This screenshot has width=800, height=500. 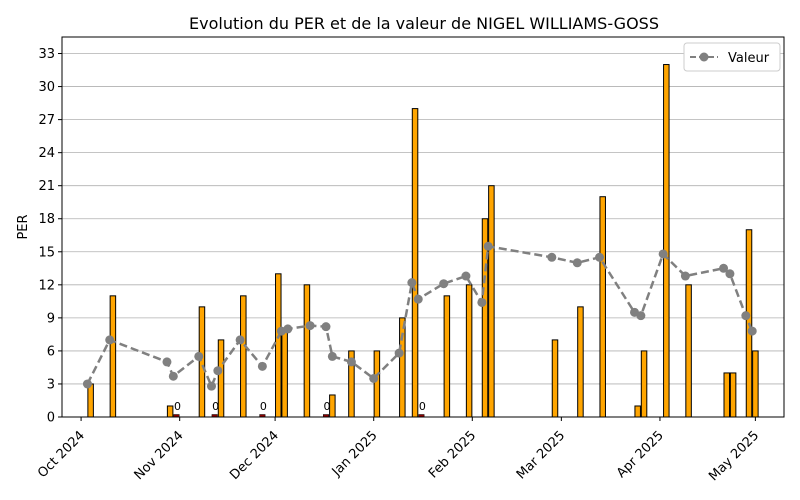 What do you see at coordinates (51, 318) in the screenshot?
I see `y-tick-label: 9` at bounding box center [51, 318].